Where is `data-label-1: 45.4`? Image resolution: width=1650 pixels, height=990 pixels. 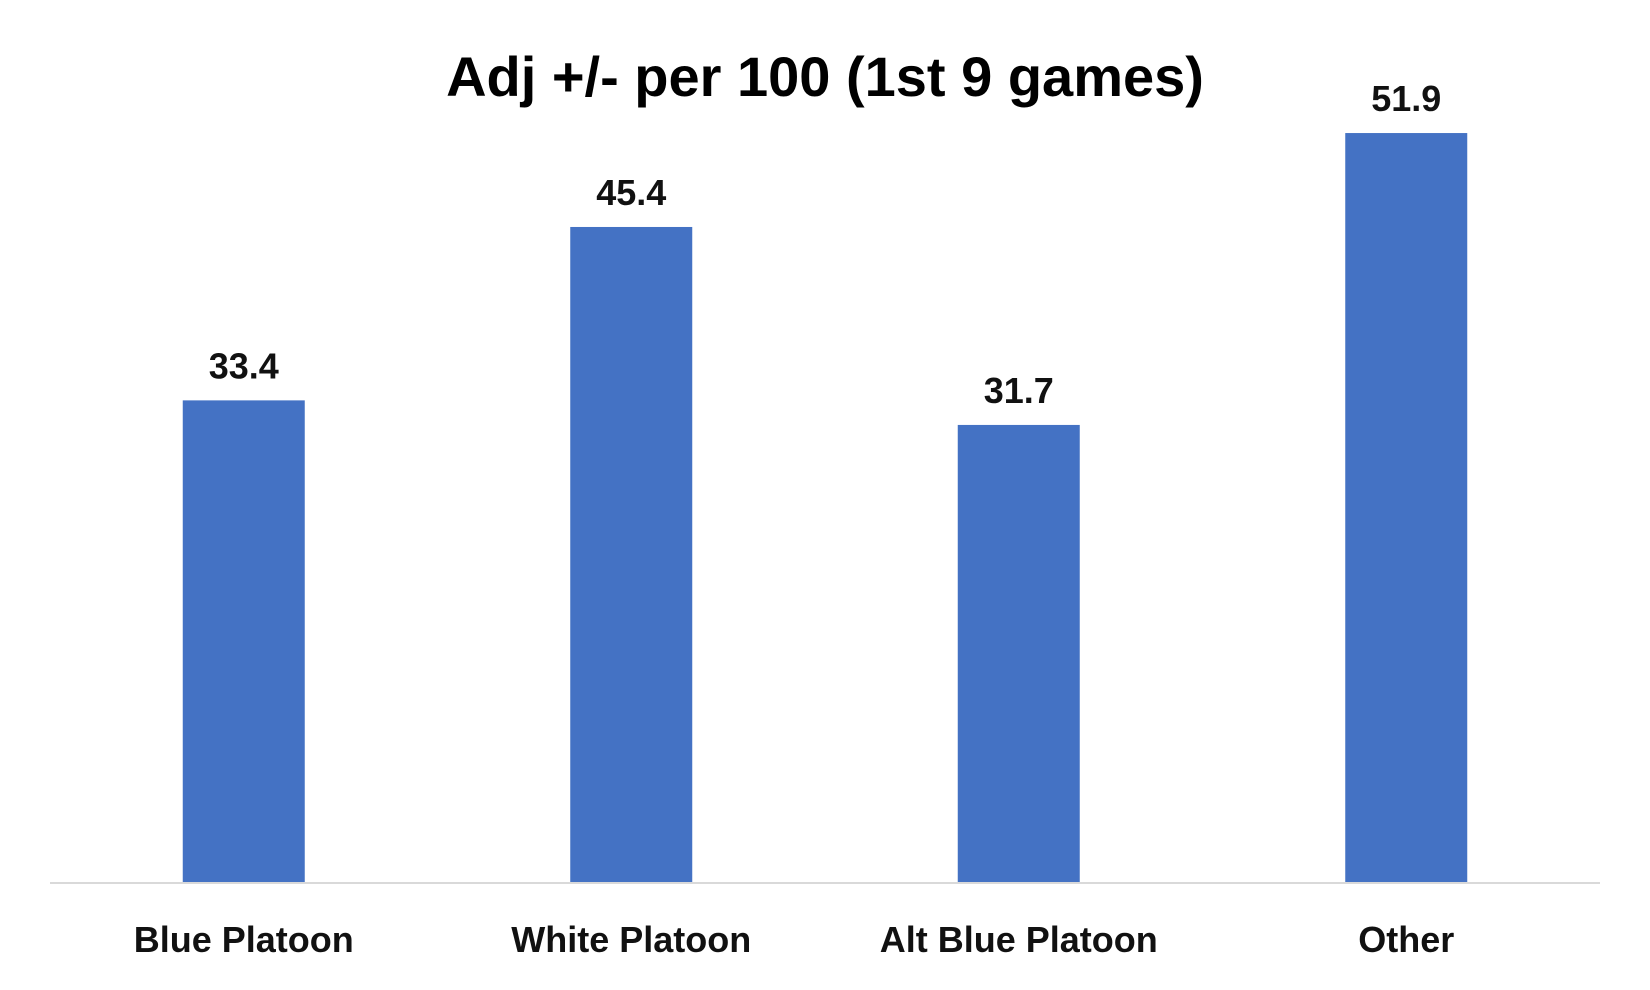 data-label-1: 45.4 is located at coordinates (631, 192).